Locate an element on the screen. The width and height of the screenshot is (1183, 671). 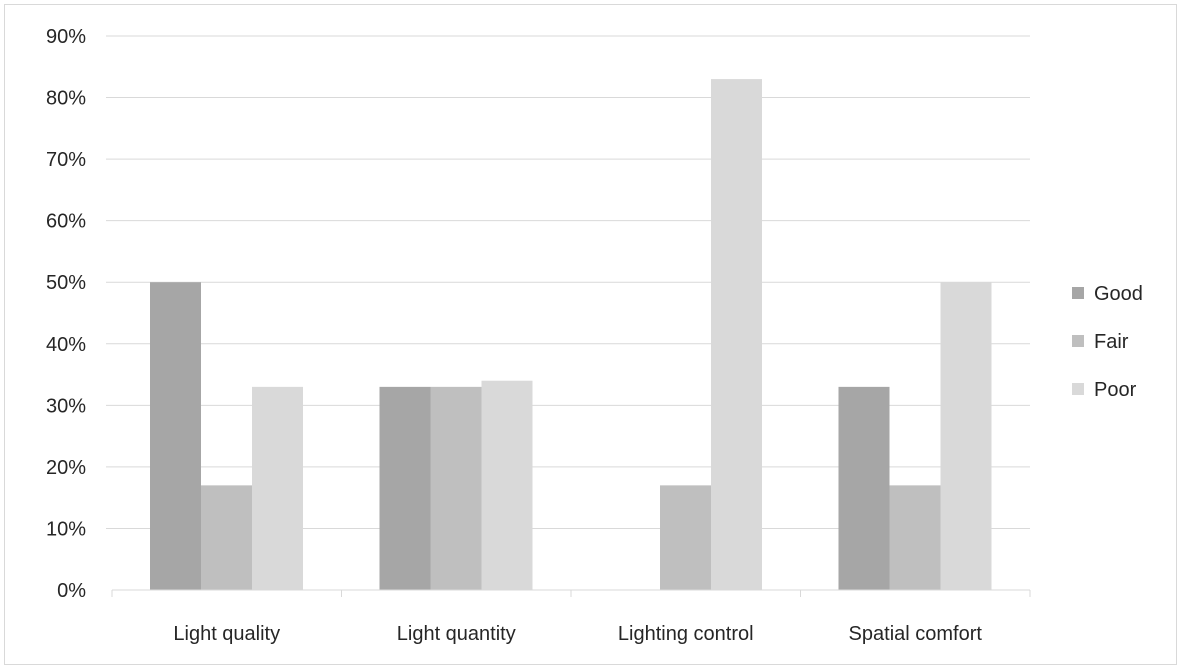
y-tick-labels: 0% 10% 20% 30% 40% 50% 60% 70% 80% 90% is located at coordinates (66, 314).